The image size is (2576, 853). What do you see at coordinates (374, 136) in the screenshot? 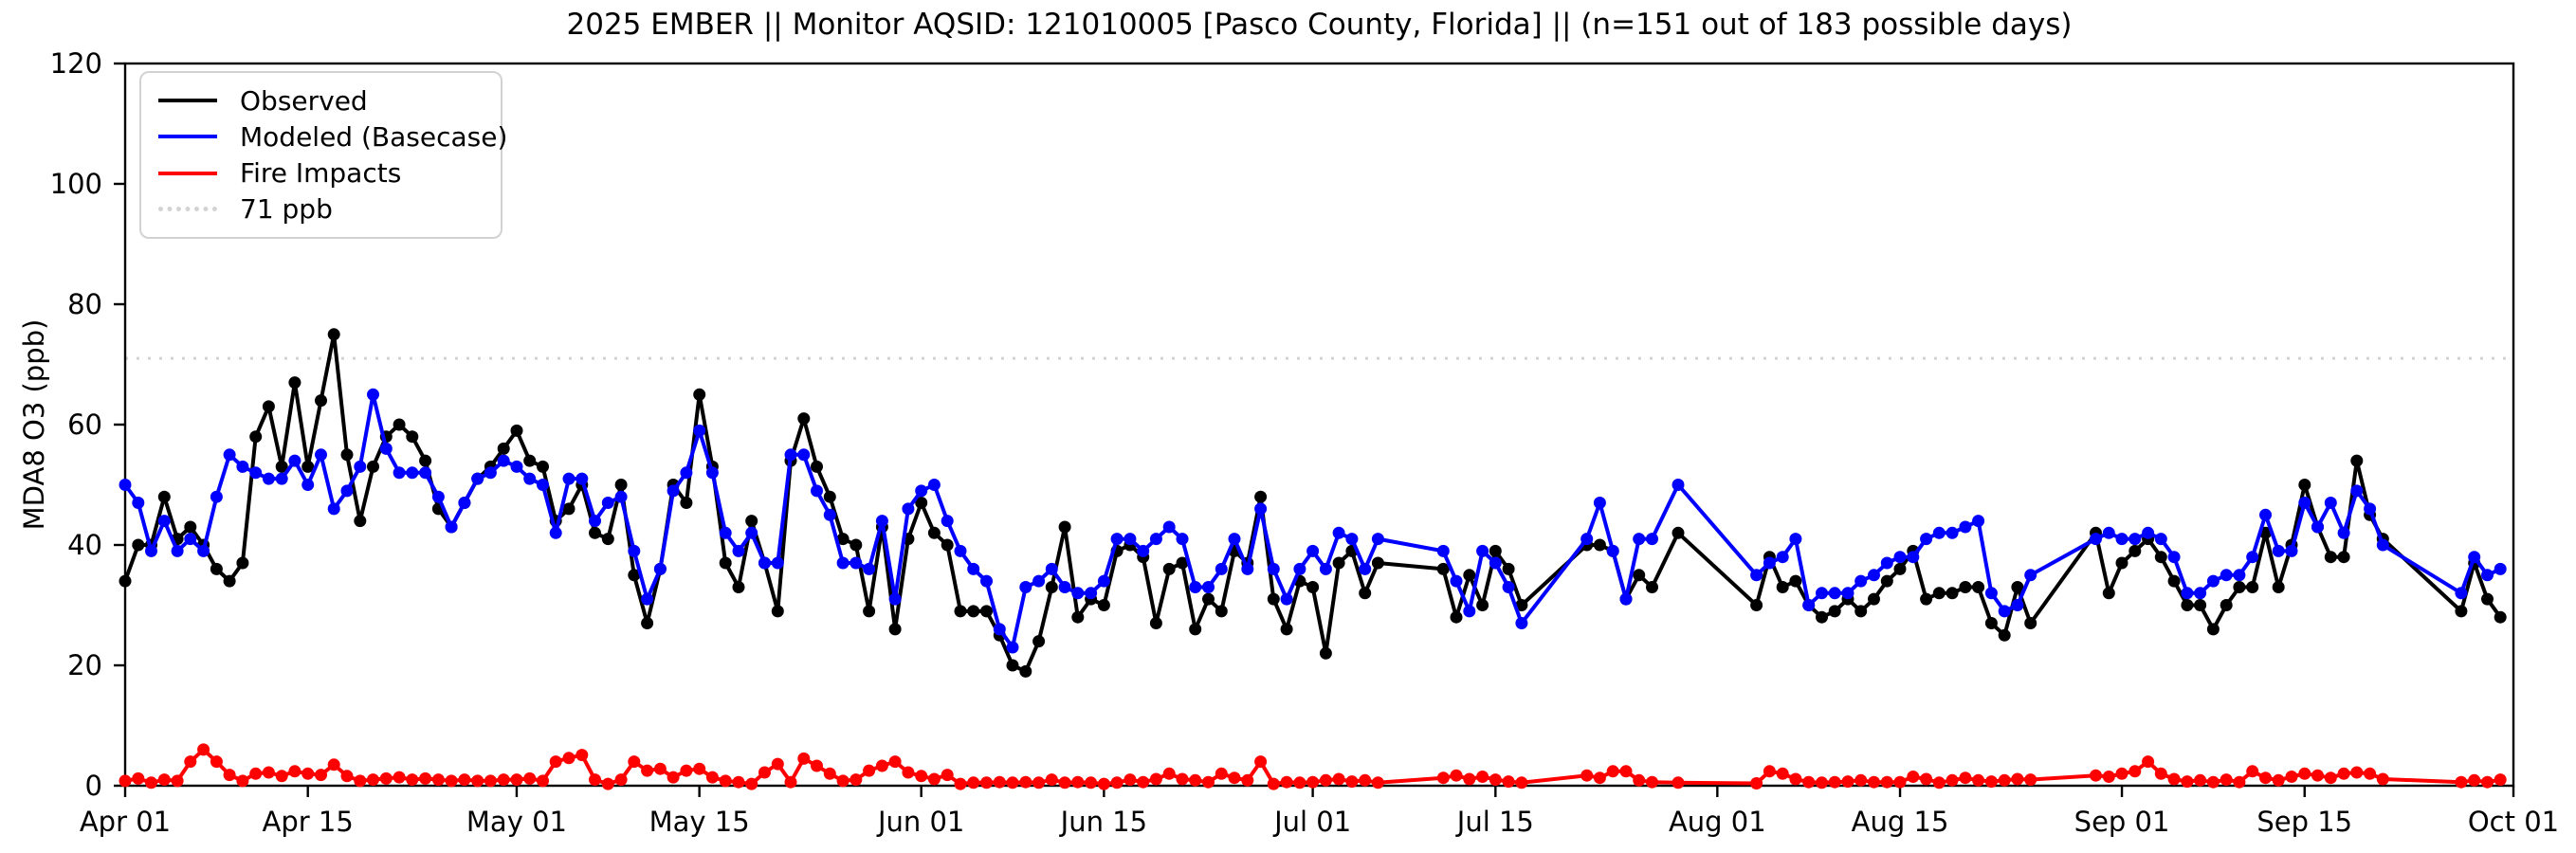
I see `legend-label: Modeled (Basecase)` at bounding box center [374, 136].